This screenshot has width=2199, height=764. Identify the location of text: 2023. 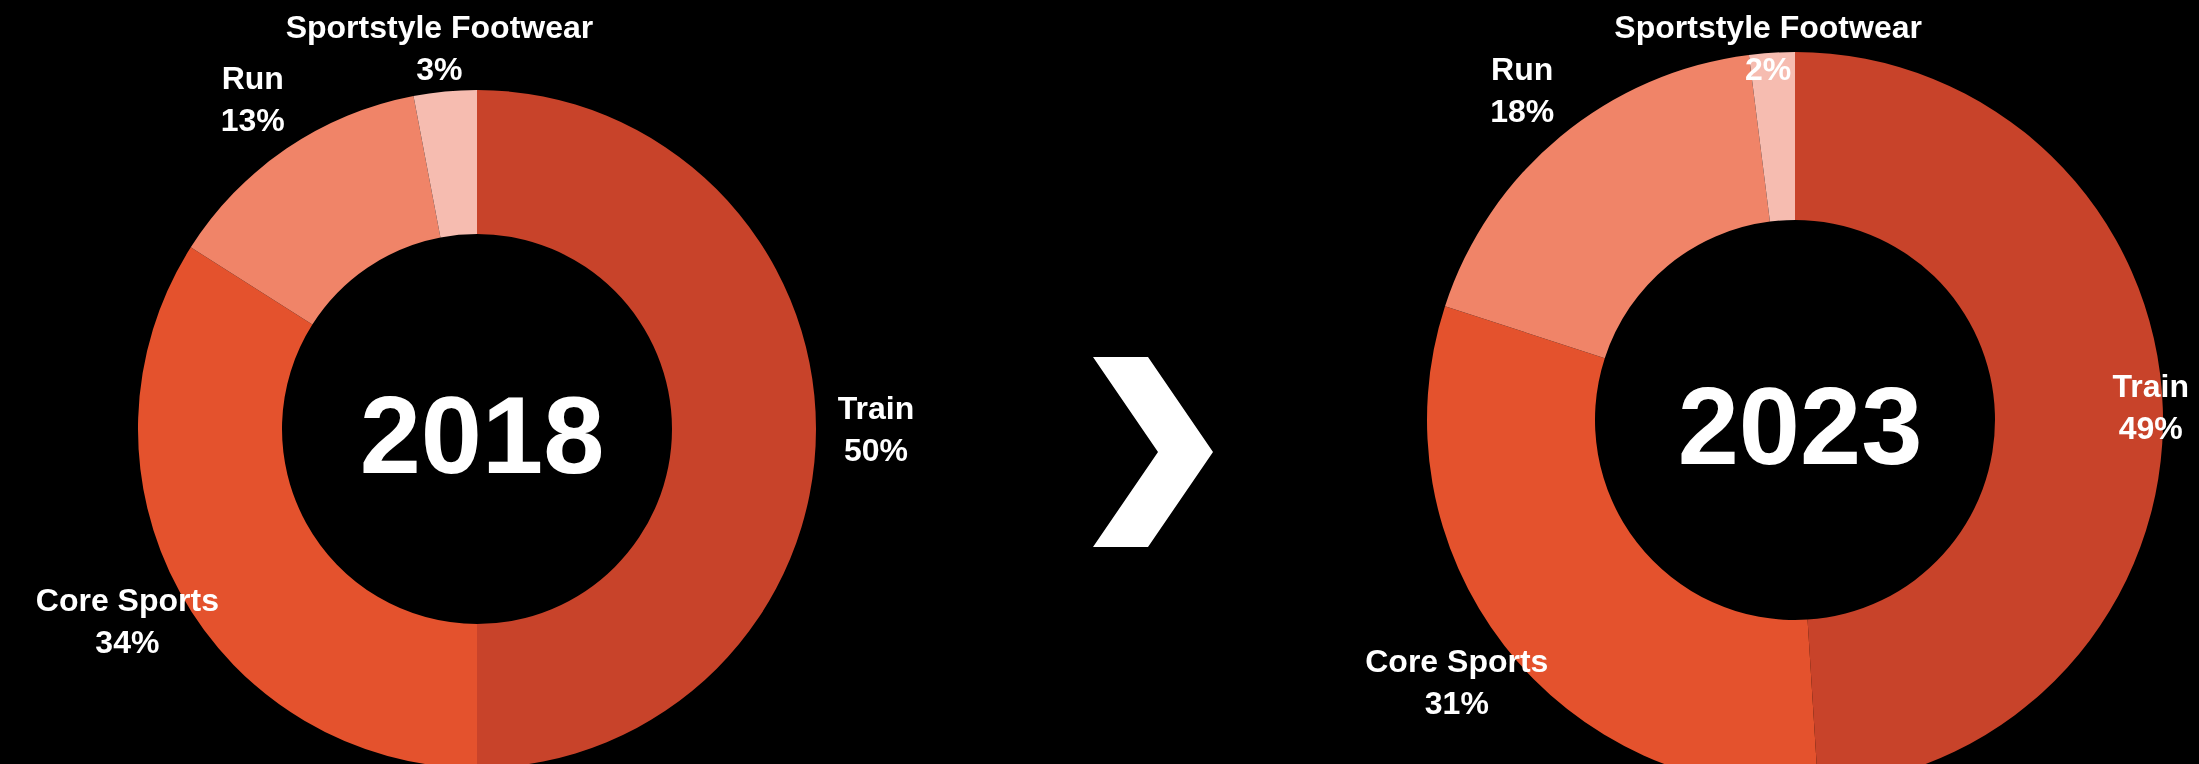
(1800, 425).